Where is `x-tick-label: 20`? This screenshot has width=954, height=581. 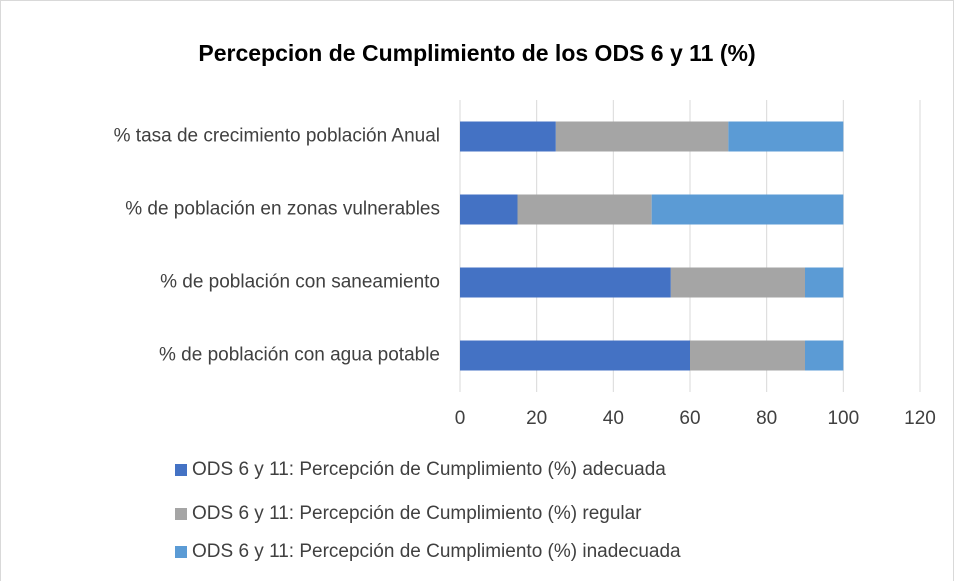 x-tick-label: 20 is located at coordinates (536, 418).